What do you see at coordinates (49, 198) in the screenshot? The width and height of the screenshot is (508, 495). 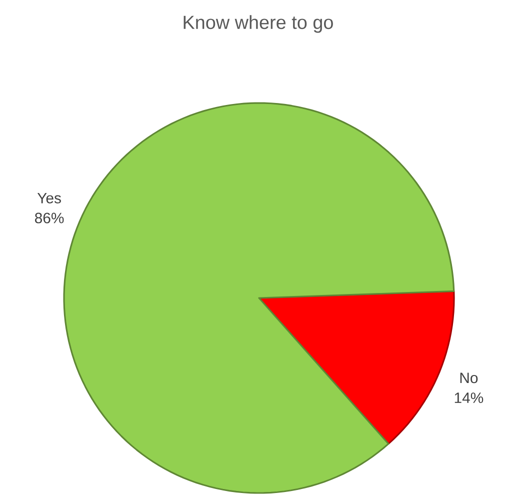 I see `slice-label: Yes` at bounding box center [49, 198].